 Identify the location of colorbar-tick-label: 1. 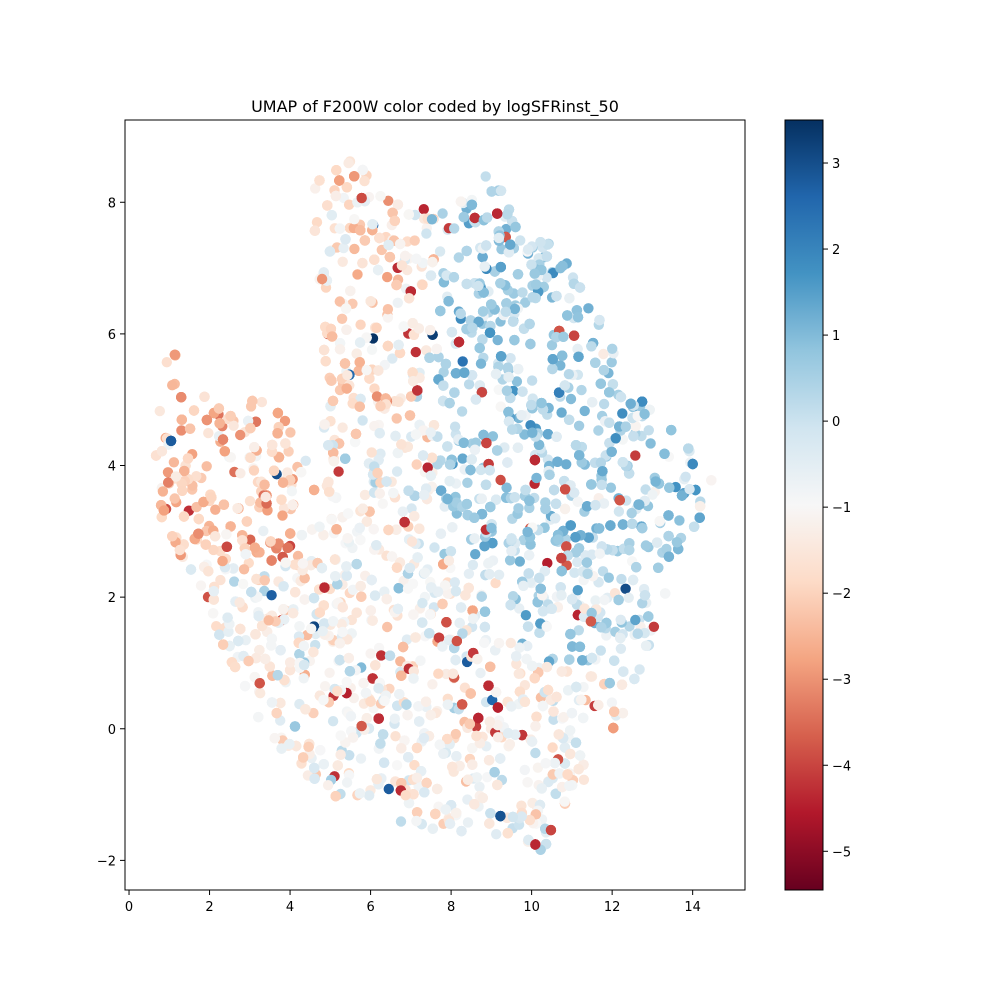
(836, 336).